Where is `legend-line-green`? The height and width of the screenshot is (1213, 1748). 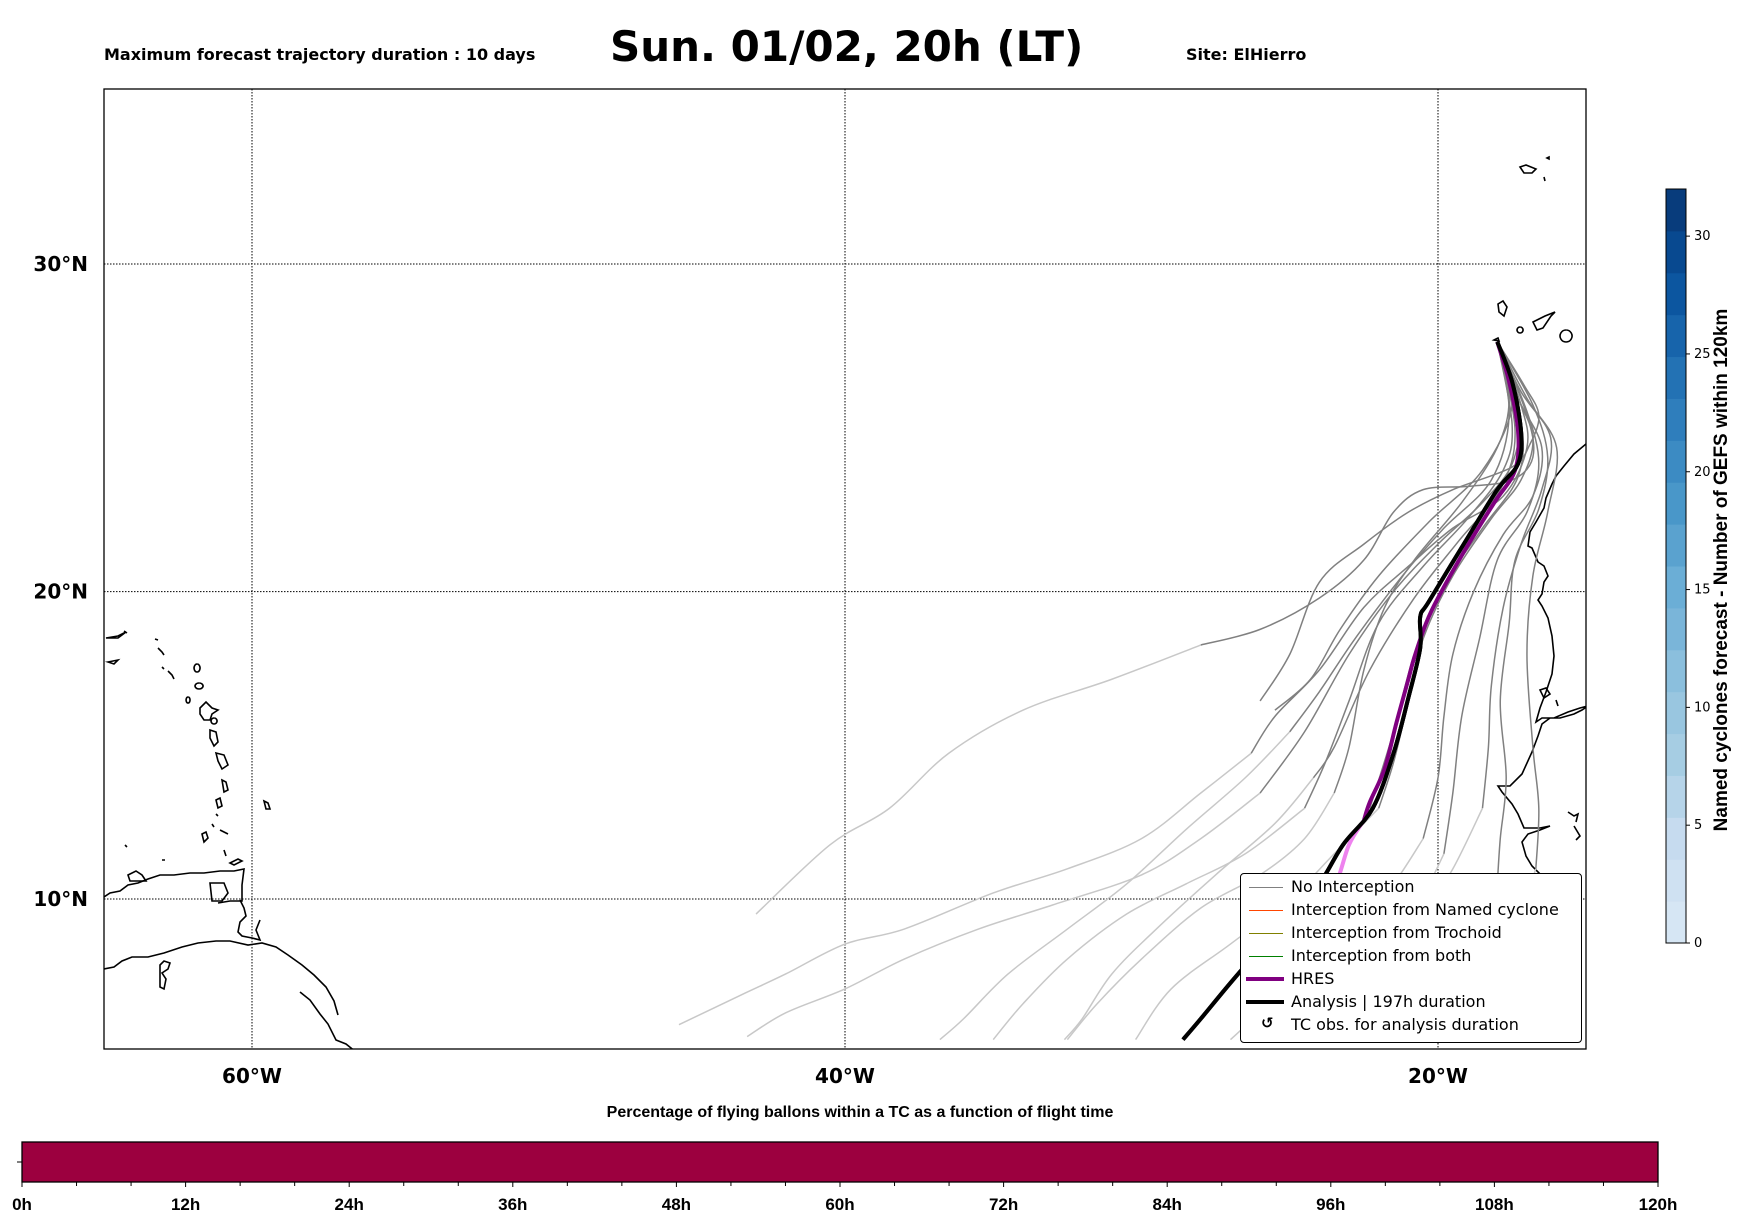
legend-line-green is located at coordinates (1266, 956).